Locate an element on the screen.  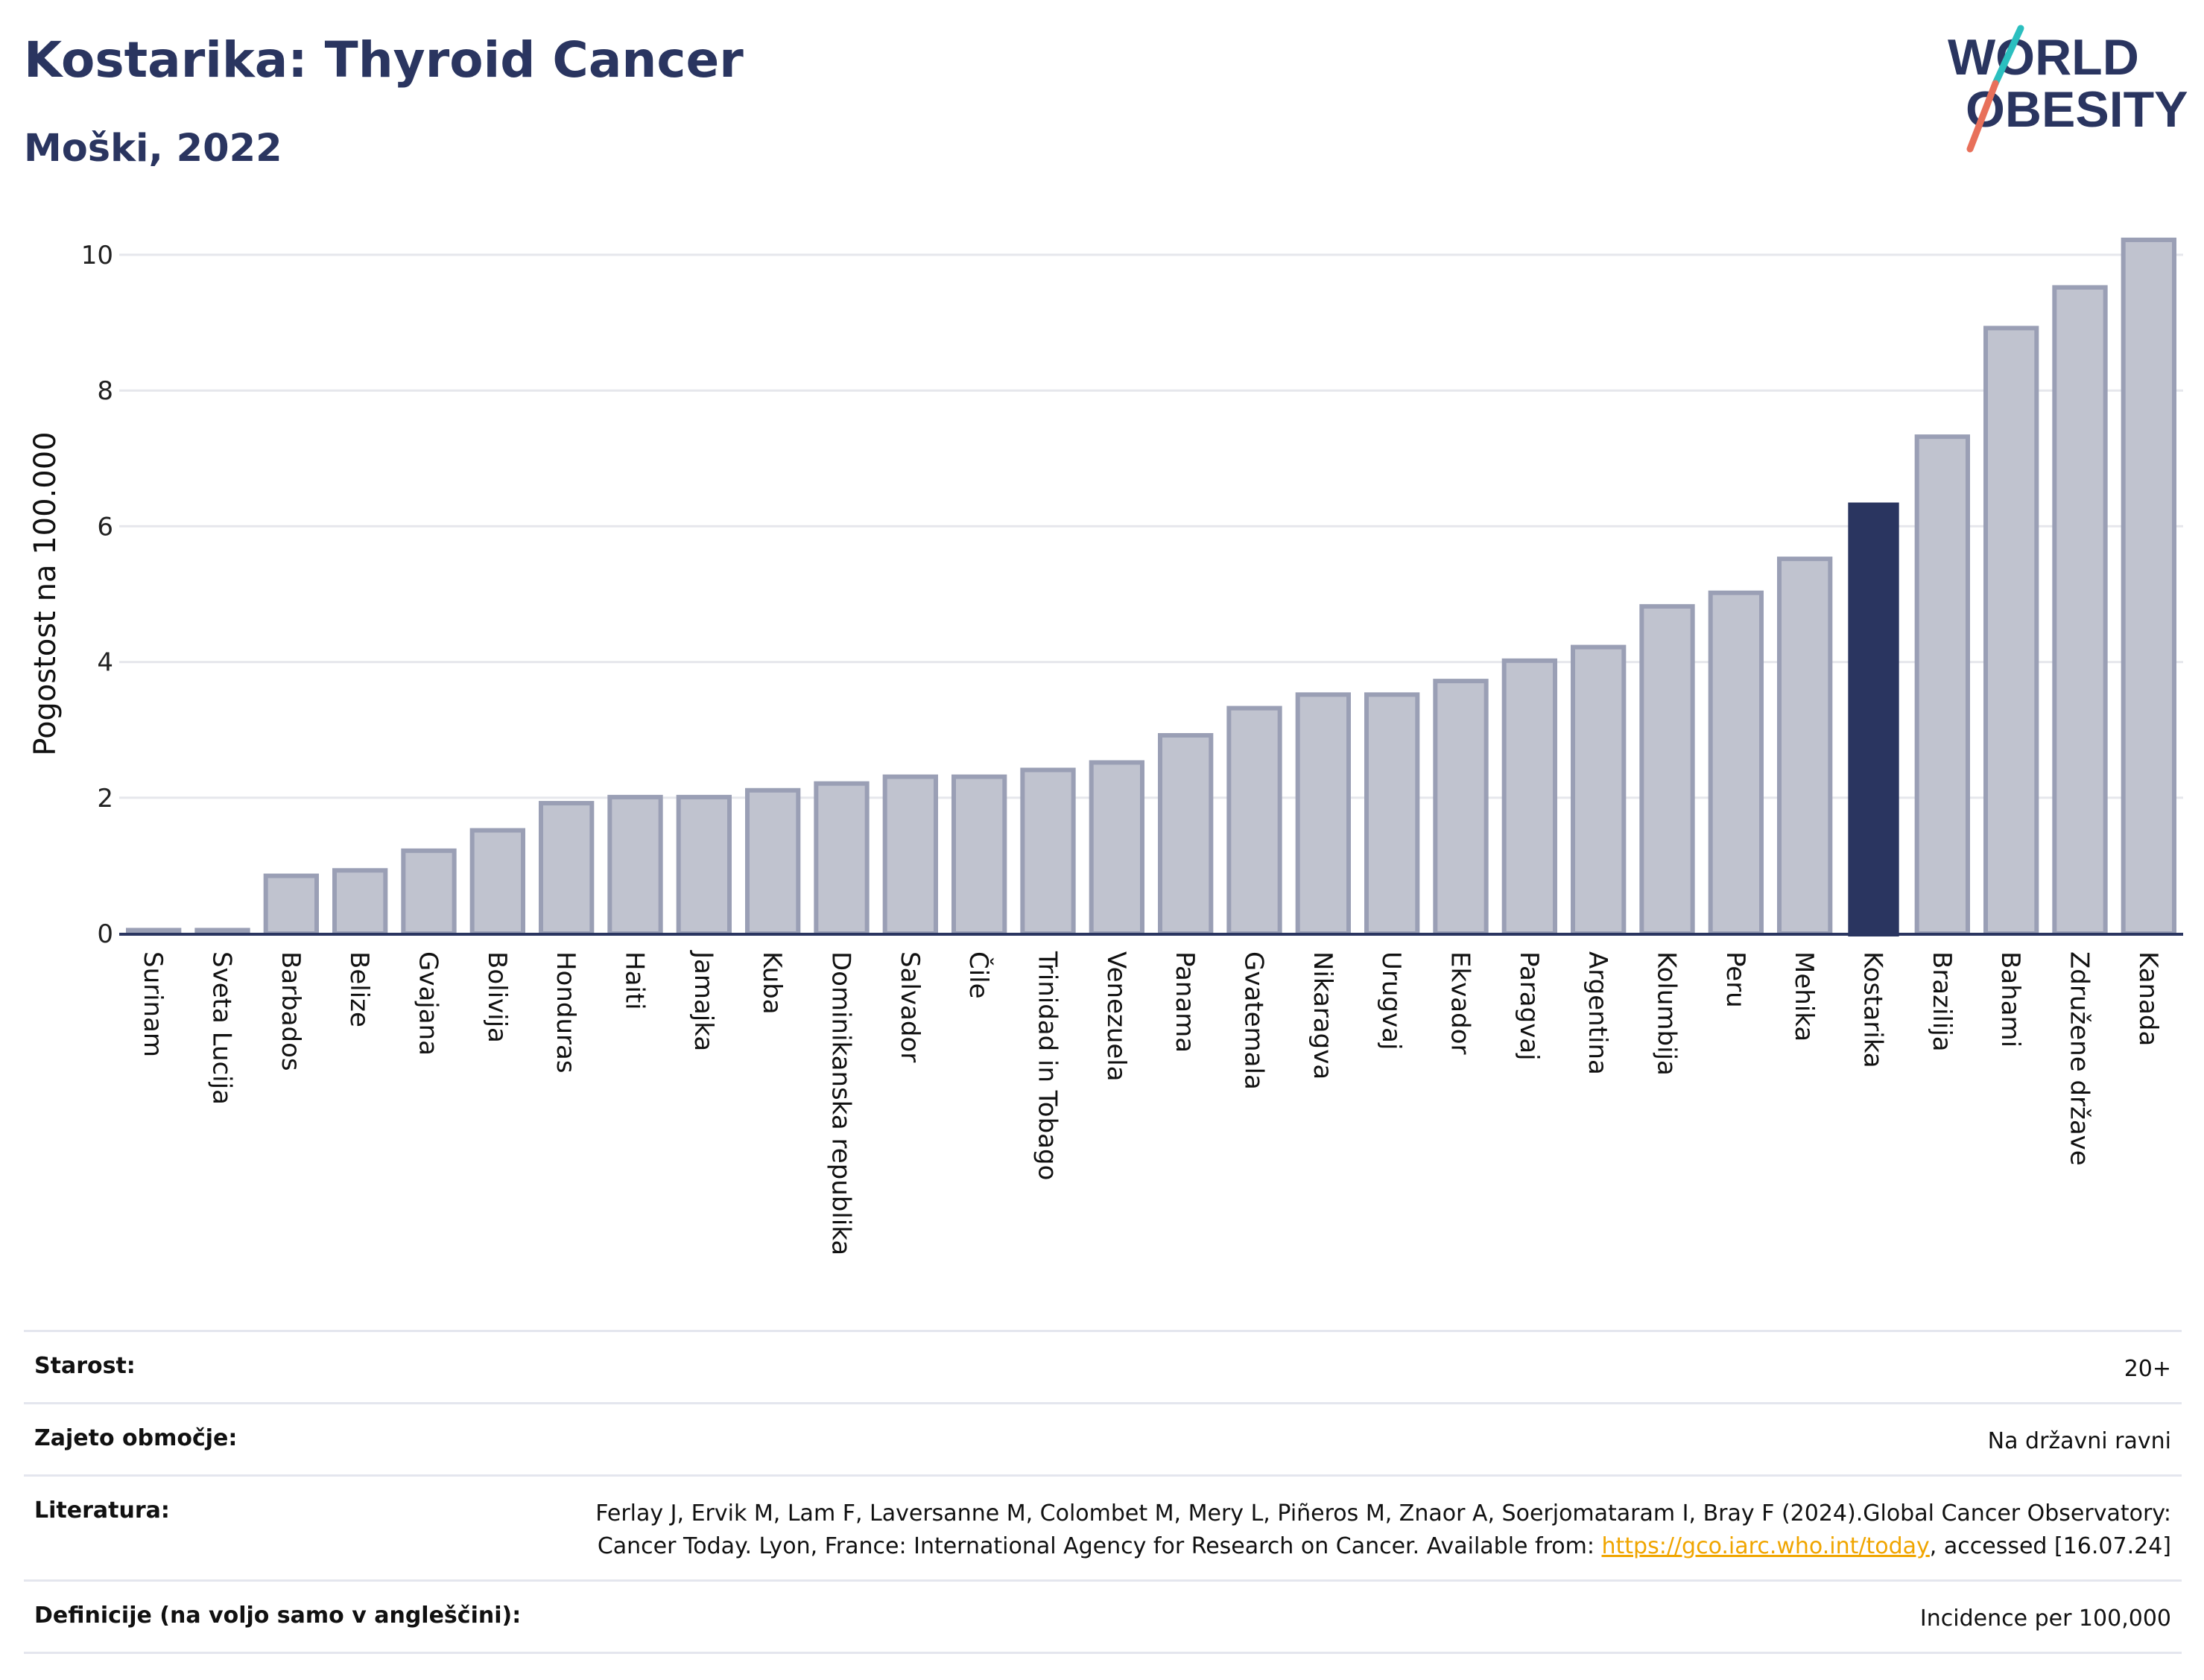
x-tick-label: Brazilija is located at coordinates (1942, 1001).